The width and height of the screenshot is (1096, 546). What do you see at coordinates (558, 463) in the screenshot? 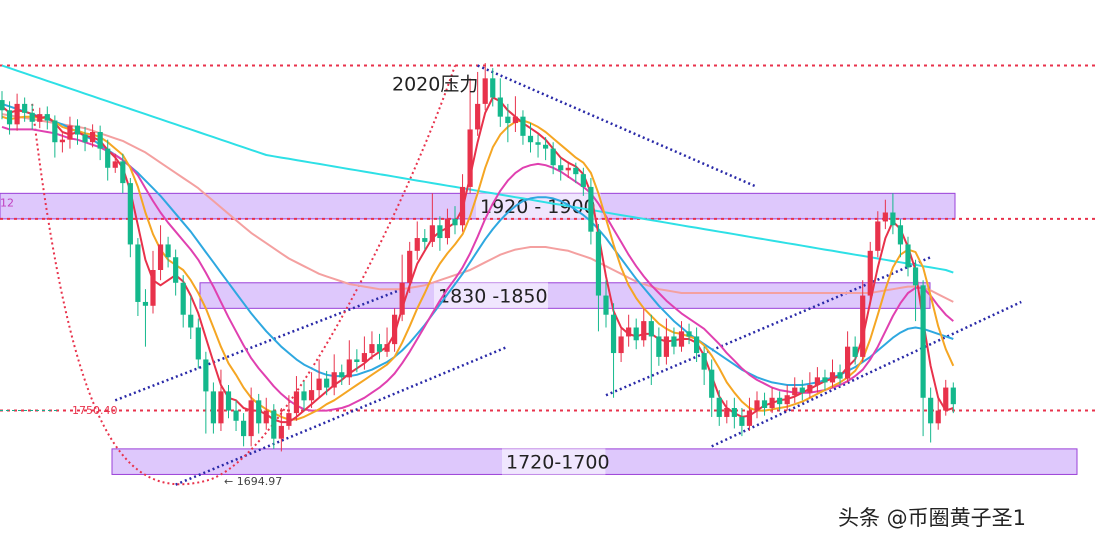
I see `zone-label: 1720-1700` at bounding box center [558, 463].